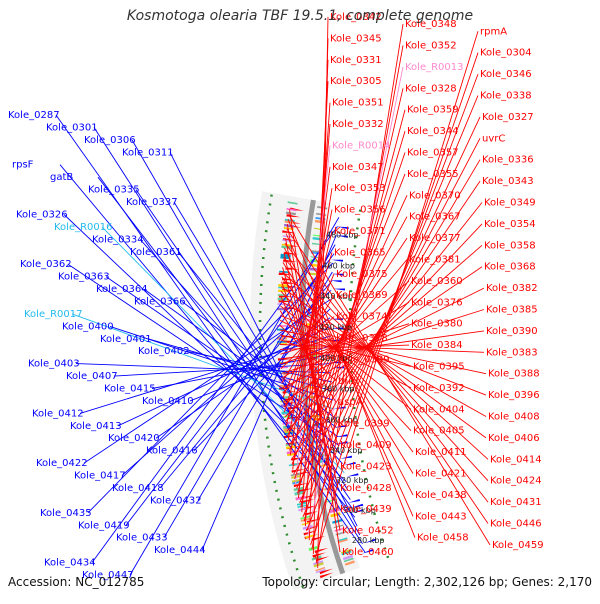  I want to click on right-gene-label: Kole_0460, so click(368, 552).